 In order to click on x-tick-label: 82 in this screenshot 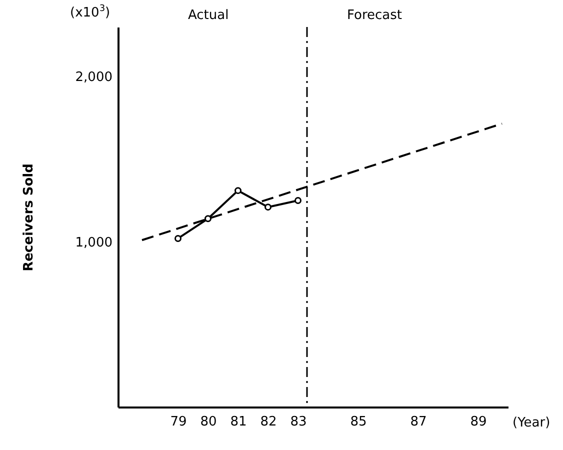, I will do `click(268, 422)`.